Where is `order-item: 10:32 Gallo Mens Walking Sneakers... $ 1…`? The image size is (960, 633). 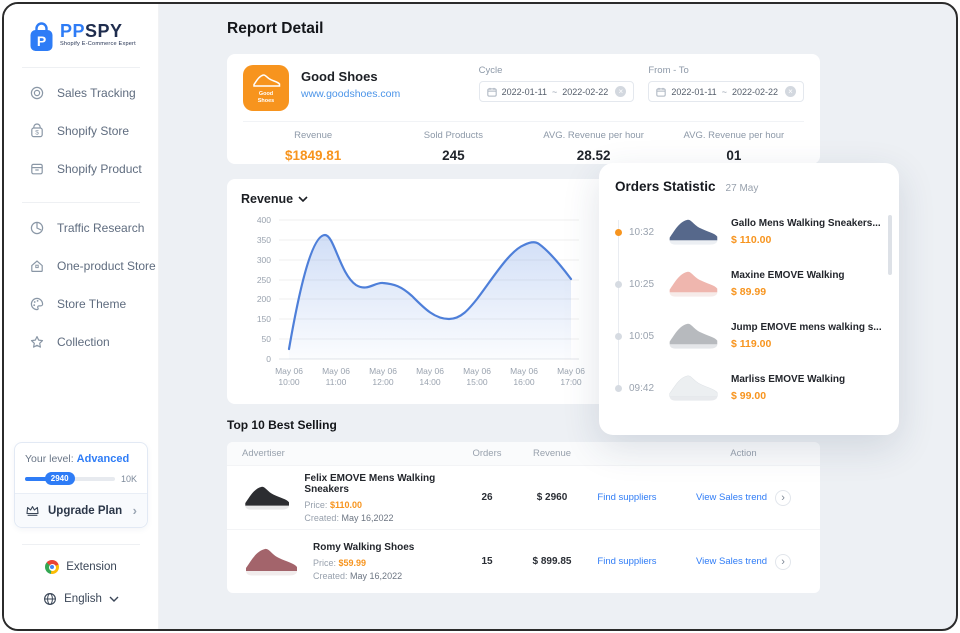 order-item: 10:32 Gallo Mens Walking Sneakers... $ 1… is located at coordinates (750, 232).